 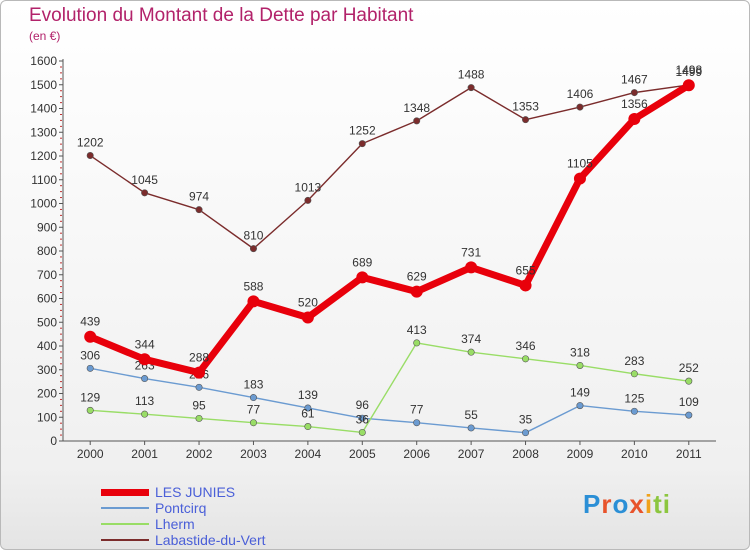 I want to click on proxiti-logo: Proxiti, so click(x=627, y=504).